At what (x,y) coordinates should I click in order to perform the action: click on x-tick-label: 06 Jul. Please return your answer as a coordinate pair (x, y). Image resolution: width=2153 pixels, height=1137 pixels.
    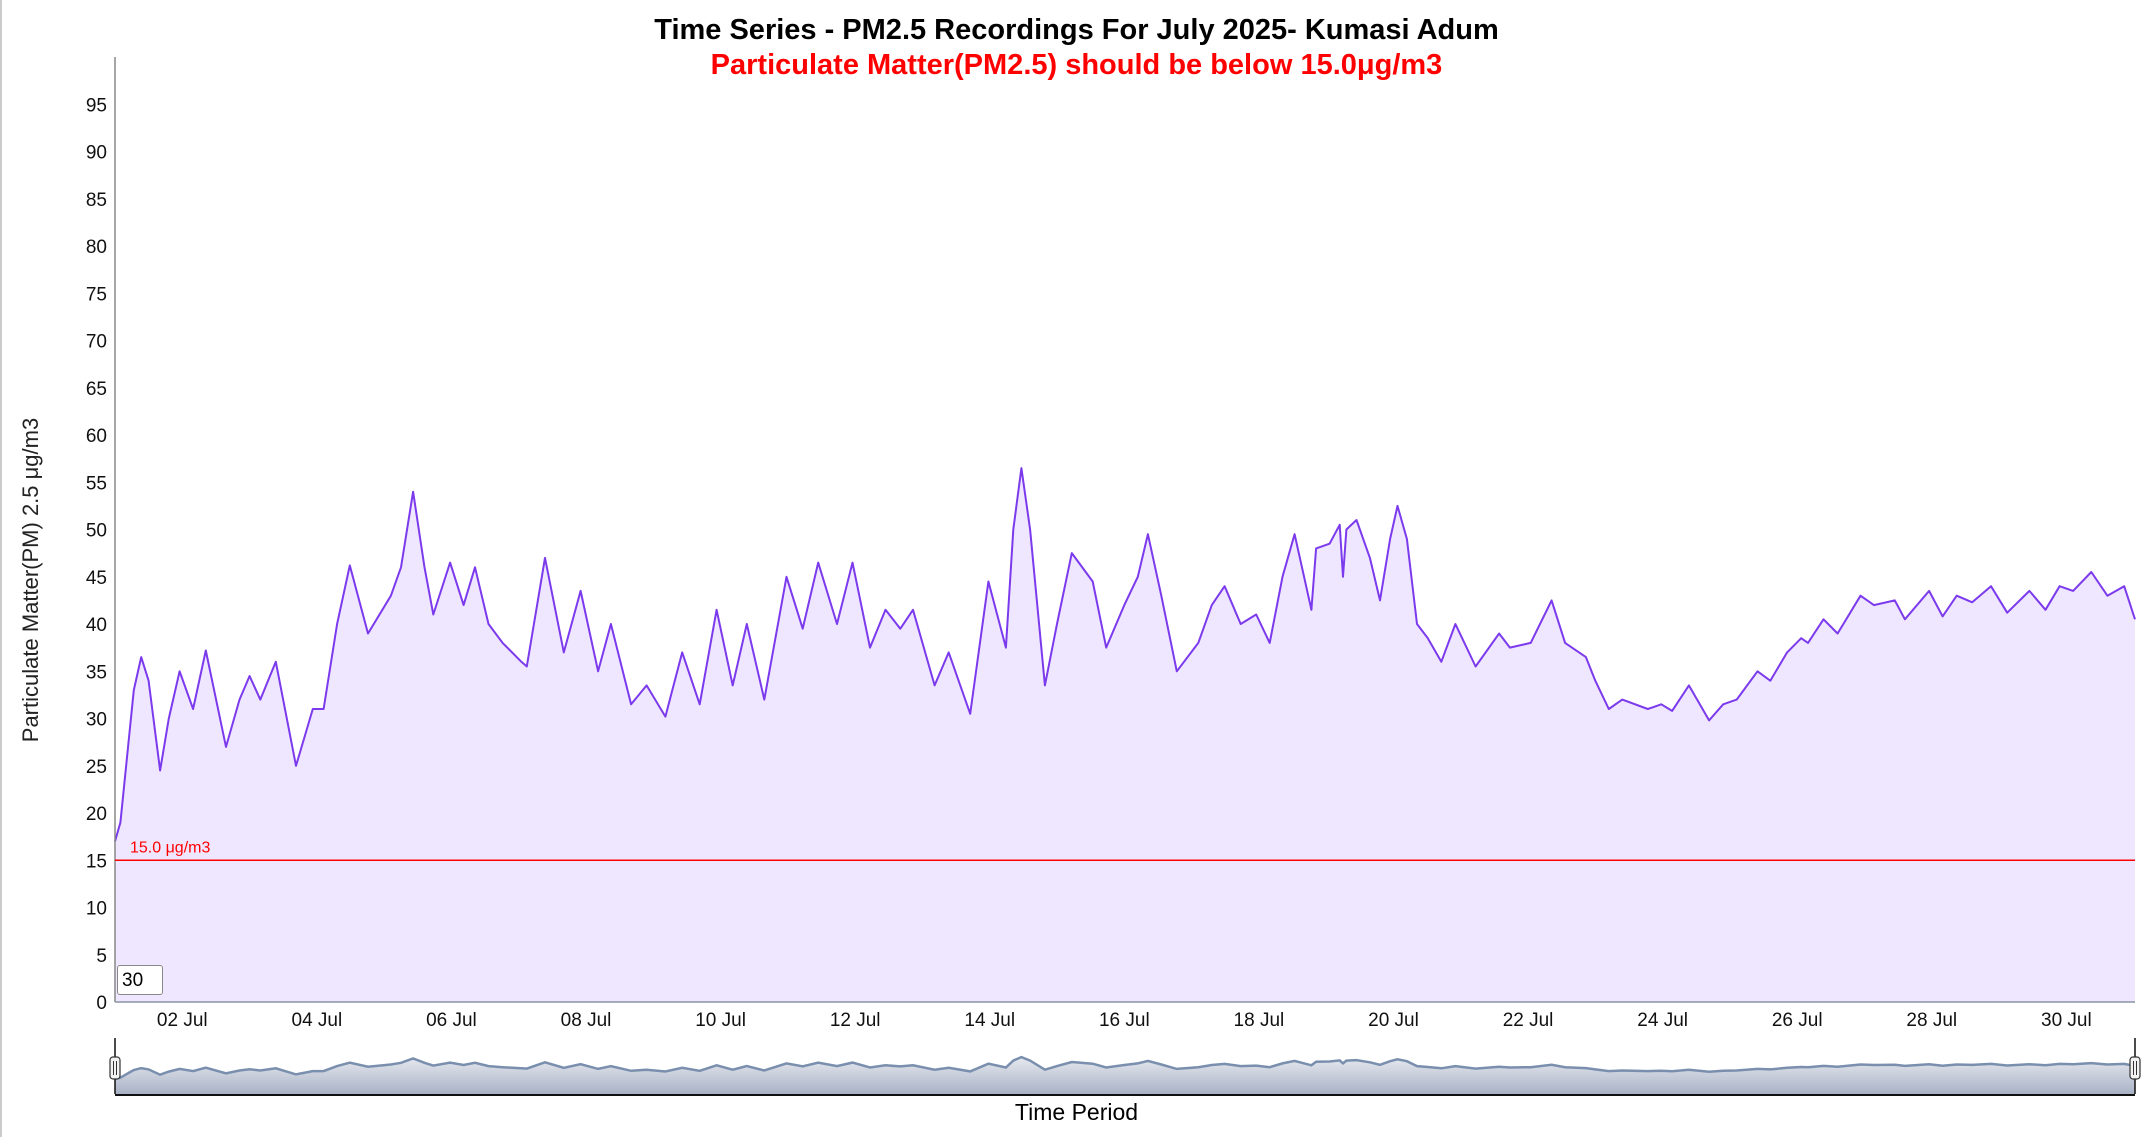
    Looking at the image, I should click on (451, 1020).